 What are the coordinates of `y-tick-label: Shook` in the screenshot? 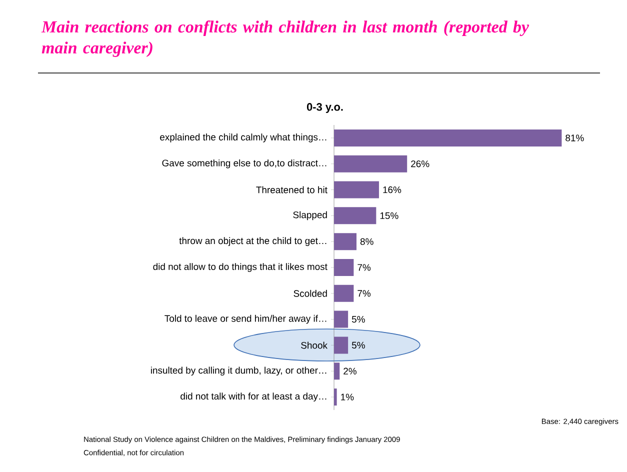 It's located at (314, 345).